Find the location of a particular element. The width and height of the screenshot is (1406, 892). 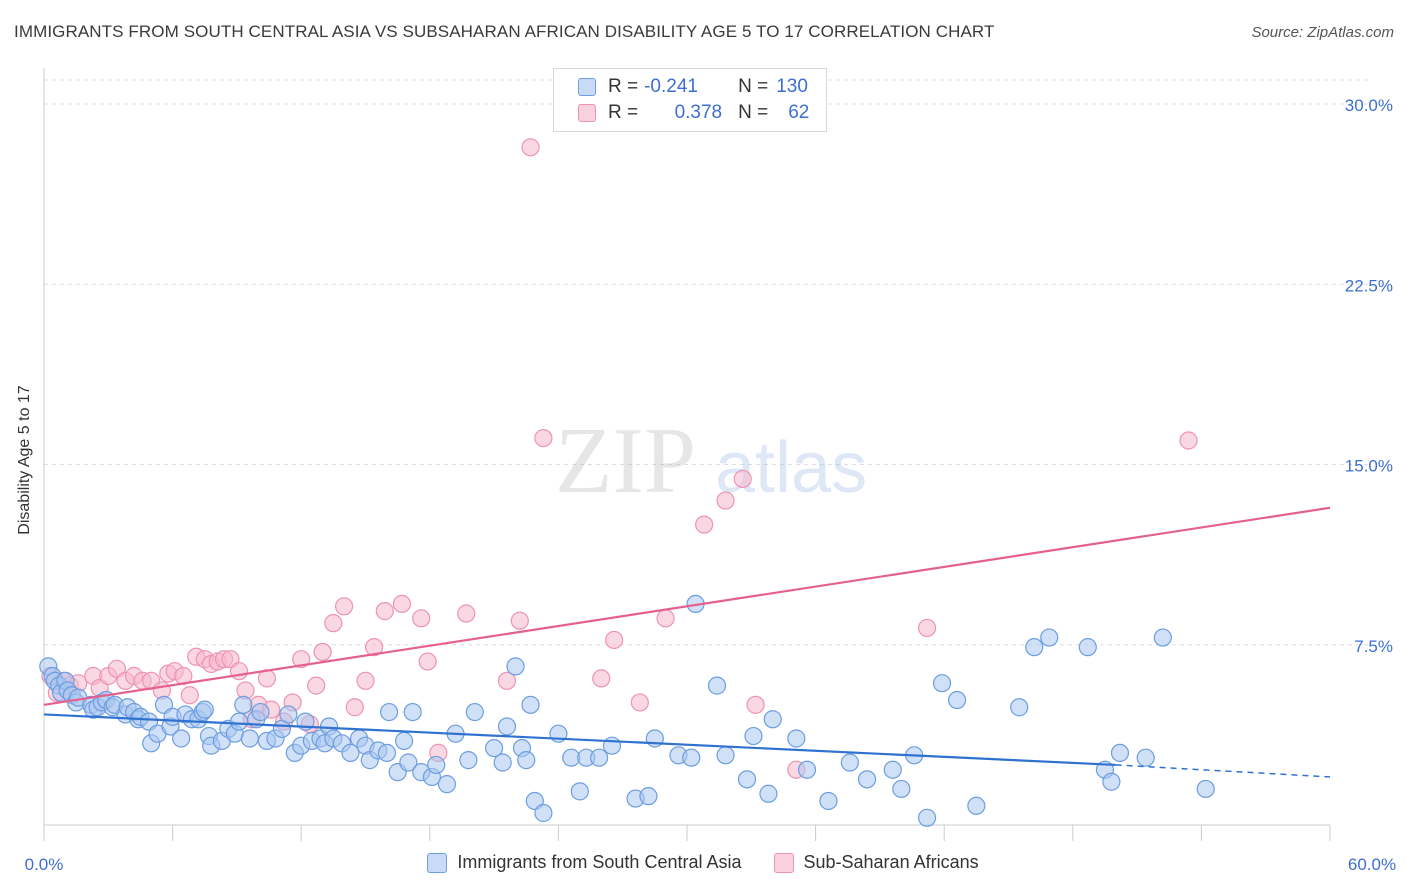

pink-r-value: 0.378 is located at coordinates (698, 112).